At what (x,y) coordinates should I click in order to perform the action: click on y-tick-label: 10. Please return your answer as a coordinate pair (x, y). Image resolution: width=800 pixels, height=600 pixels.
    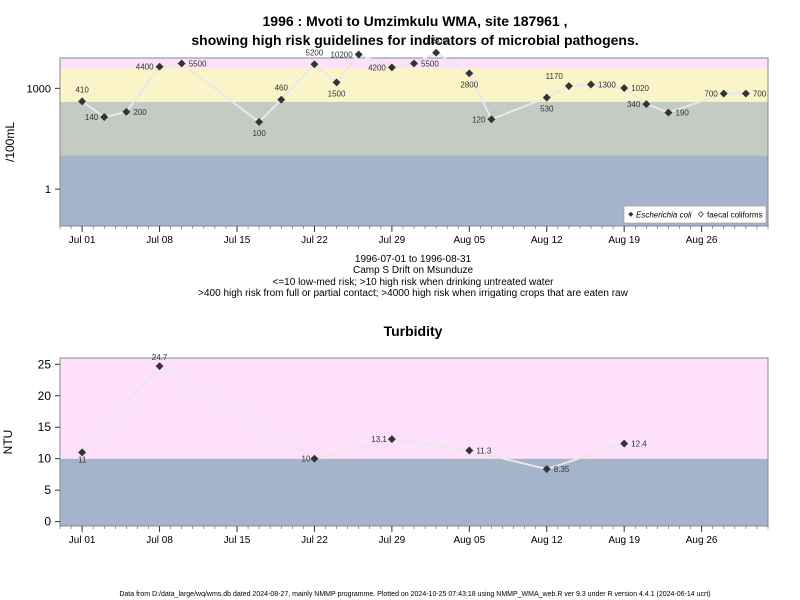
    Looking at the image, I should click on (45, 459).